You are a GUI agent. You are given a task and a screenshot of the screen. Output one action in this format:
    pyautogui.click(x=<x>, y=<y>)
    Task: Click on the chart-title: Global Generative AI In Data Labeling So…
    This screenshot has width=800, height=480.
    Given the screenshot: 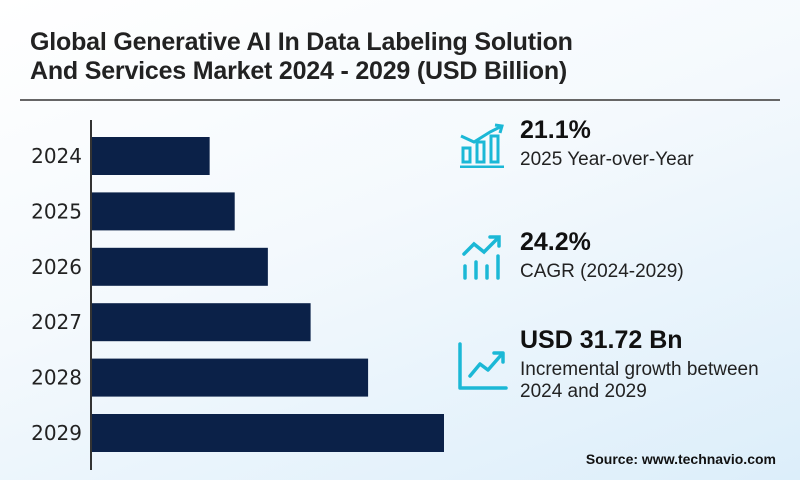 What is the action you would take?
    pyautogui.click(x=301, y=56)
    